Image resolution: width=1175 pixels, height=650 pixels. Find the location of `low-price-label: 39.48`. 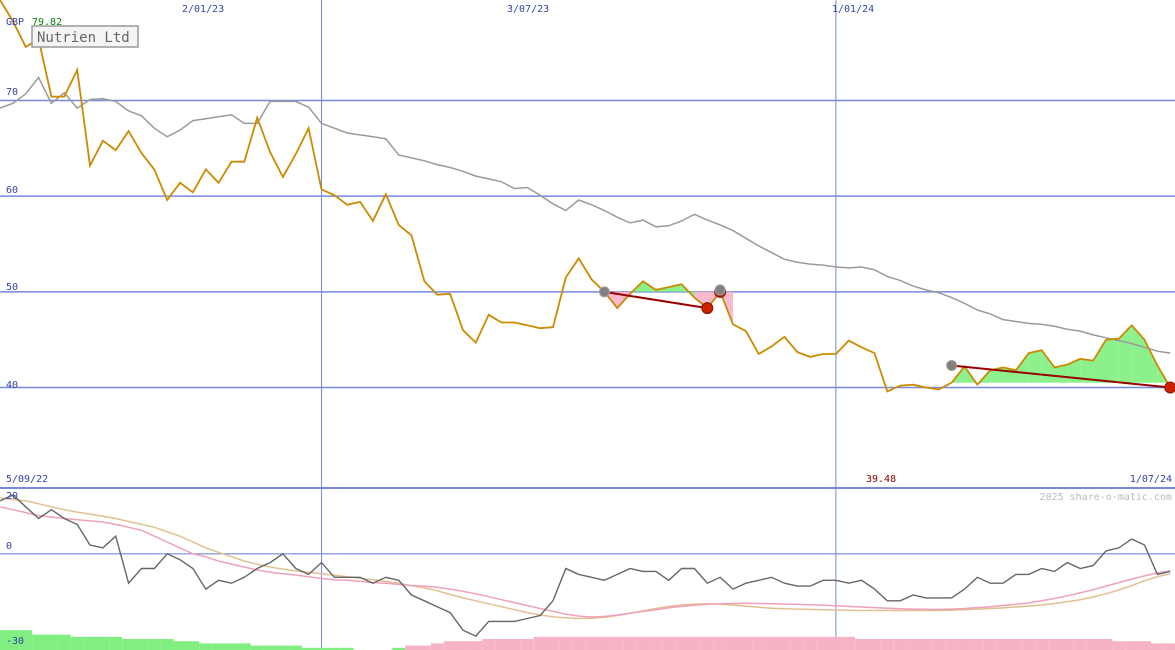

low-price-label: 39.48 is located at coordinates (881, 479).